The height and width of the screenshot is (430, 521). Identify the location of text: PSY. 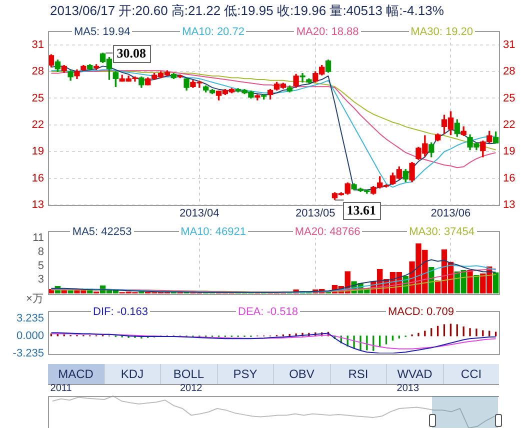
(244, 374).